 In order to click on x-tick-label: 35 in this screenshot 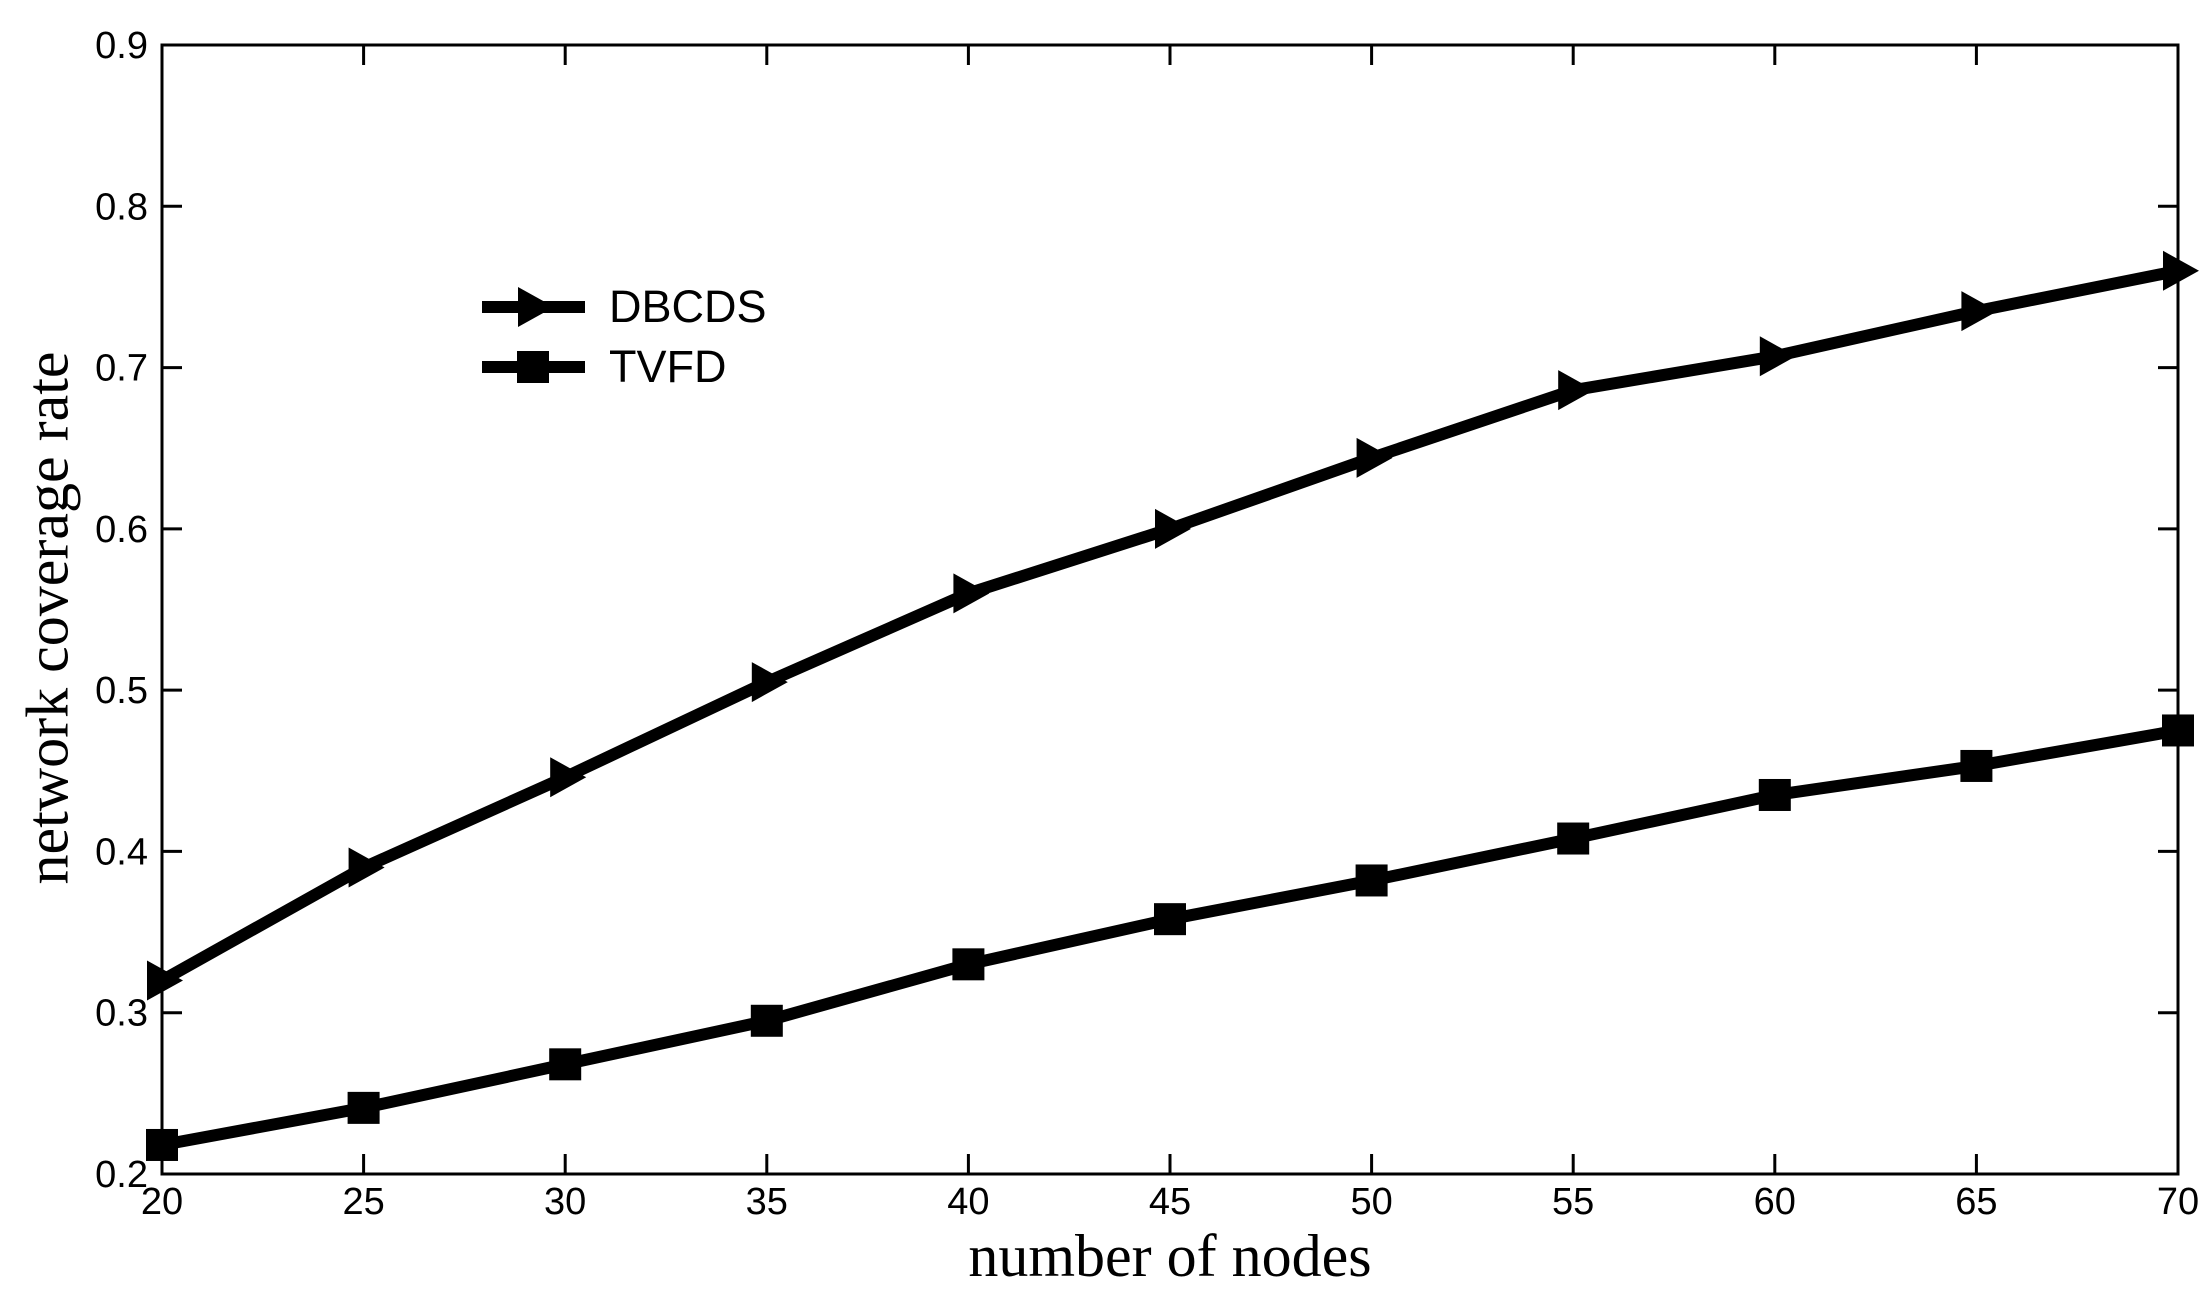, I will do `click(767, 1202)`.